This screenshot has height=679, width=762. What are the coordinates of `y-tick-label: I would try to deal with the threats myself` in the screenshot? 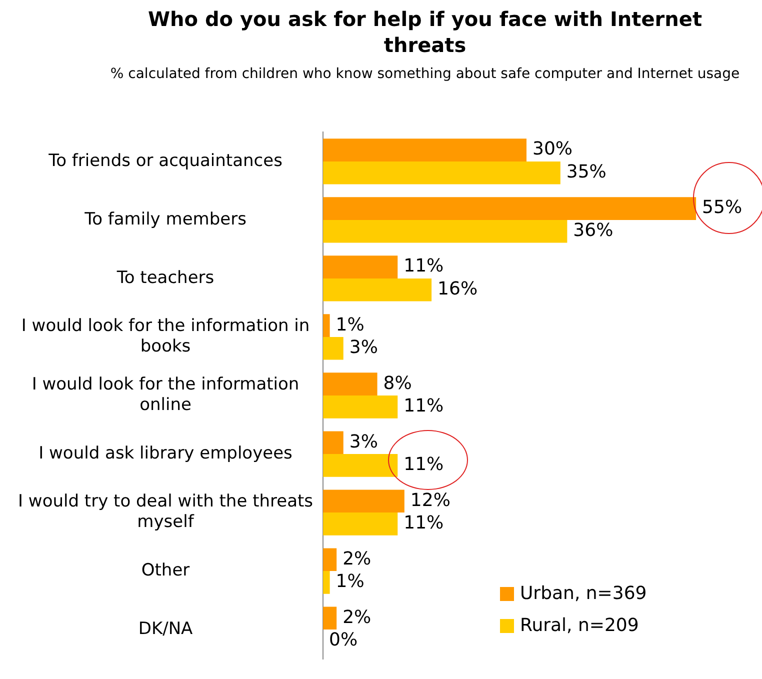 It's located at (166, 512).